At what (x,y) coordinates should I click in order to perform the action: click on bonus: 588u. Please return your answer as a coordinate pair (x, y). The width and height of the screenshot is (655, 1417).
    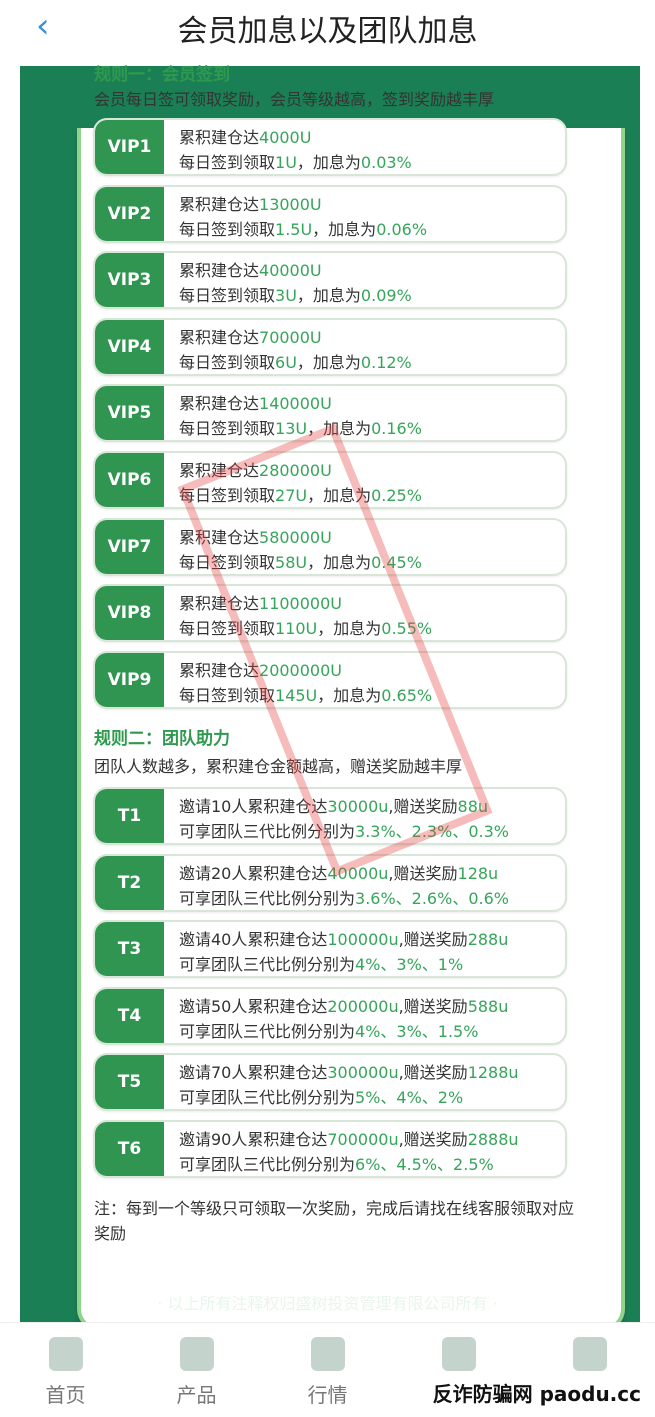
    Looking at the image, I should click on (488, 1006).